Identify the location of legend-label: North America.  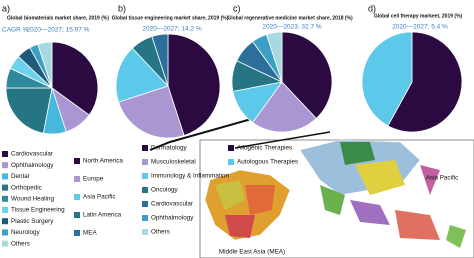
(103, 161).